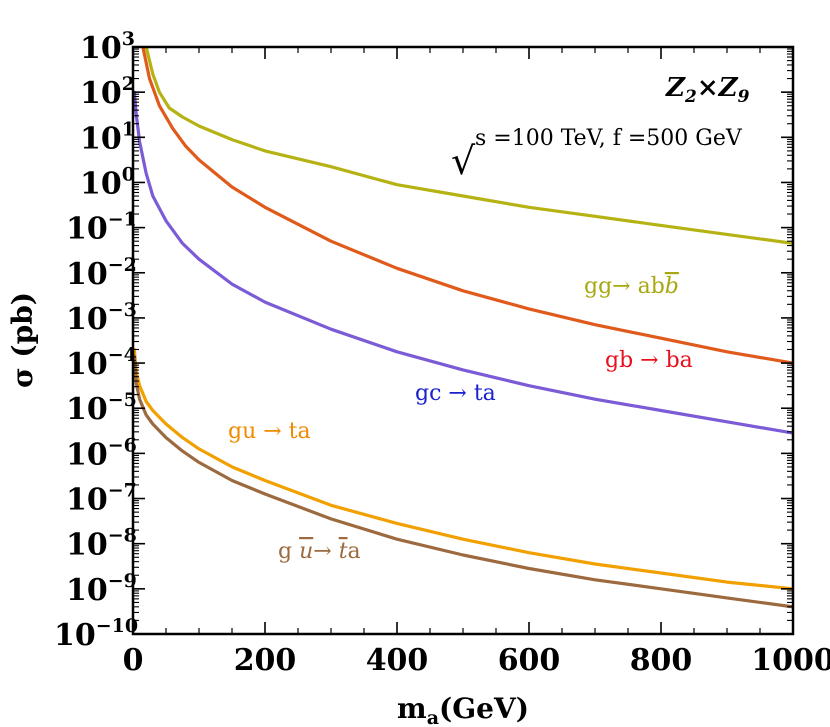  Describe the element at coordinates (597, 154) in the screenshot. I see `params-label: √ s =100 TeV, f =500 GeV` at that location.